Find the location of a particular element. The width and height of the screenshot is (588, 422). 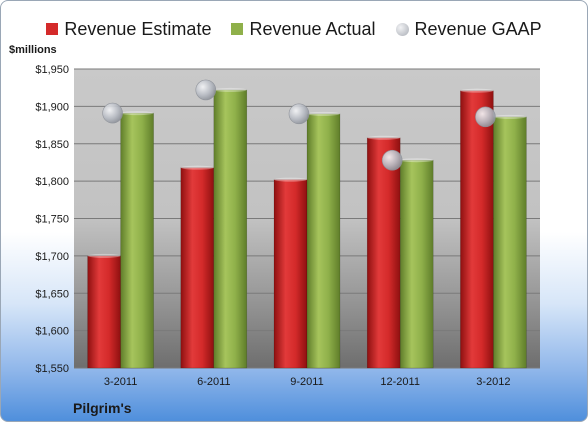

legend-swatch-actual is located at coordinates (237, 29).